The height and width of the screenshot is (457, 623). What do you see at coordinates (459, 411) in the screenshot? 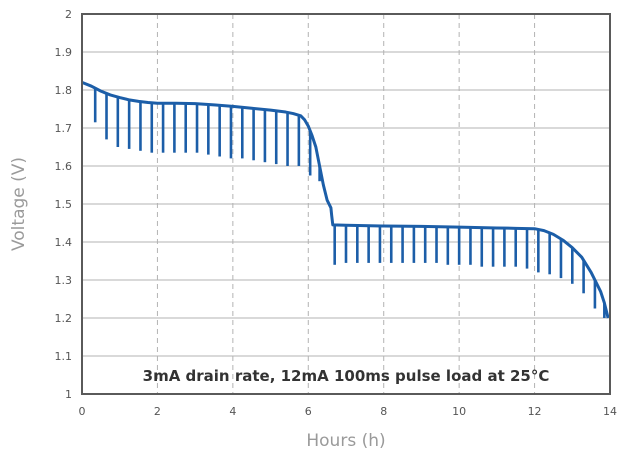
I see `x-tick-label: 10` at bounding box center [459, 411].